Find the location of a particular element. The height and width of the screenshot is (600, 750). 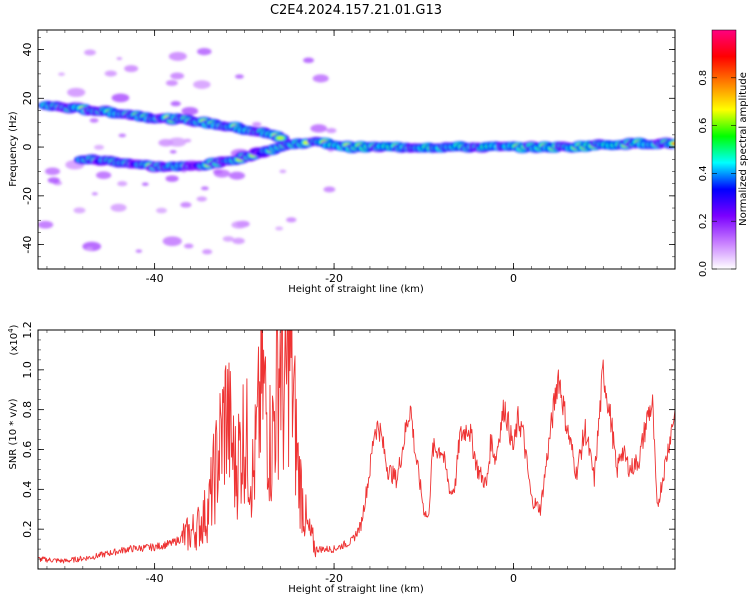

bottom-y-tick-label: 1.0 is located at coordinates (27, 370).